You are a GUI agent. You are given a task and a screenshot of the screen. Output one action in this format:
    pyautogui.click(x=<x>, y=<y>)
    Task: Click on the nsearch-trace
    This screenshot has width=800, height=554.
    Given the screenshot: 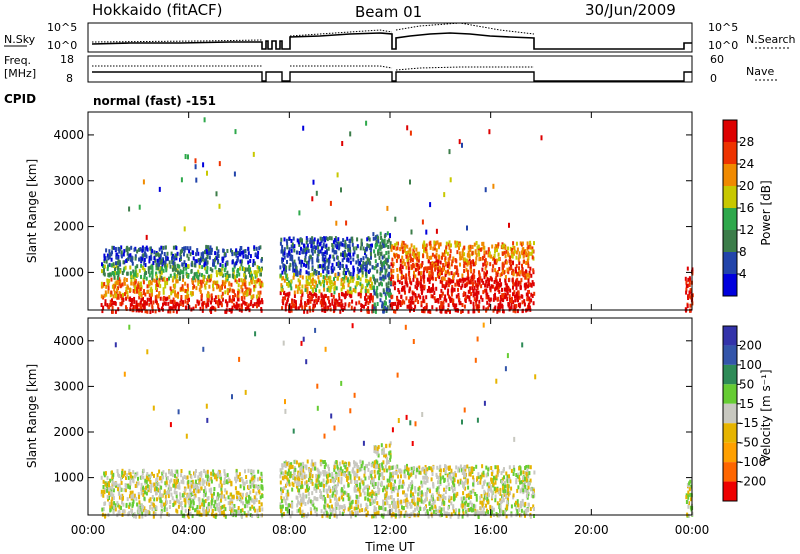 What is the action you would take?
    pyautogui.click(x=313, y=32)
    